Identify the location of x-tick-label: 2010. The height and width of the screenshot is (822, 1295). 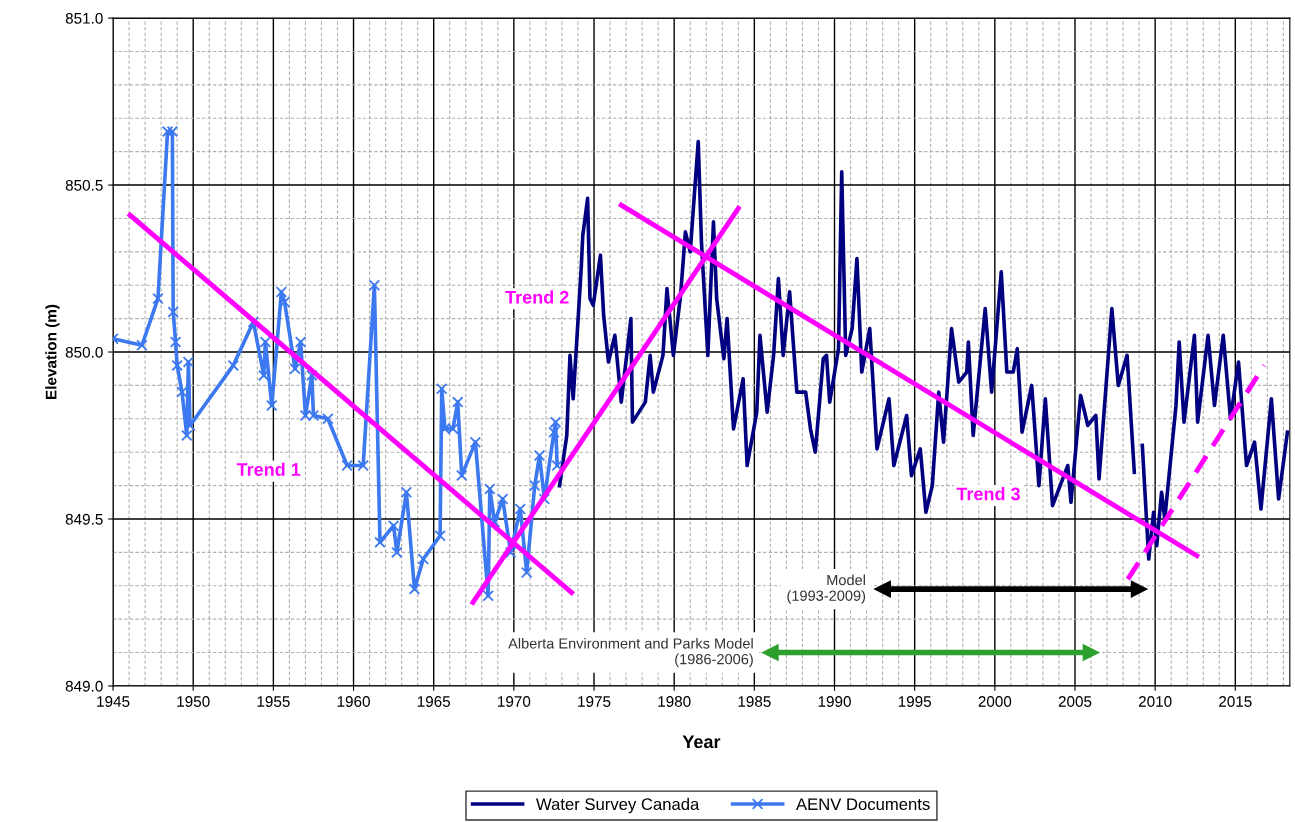
(1155, 701).